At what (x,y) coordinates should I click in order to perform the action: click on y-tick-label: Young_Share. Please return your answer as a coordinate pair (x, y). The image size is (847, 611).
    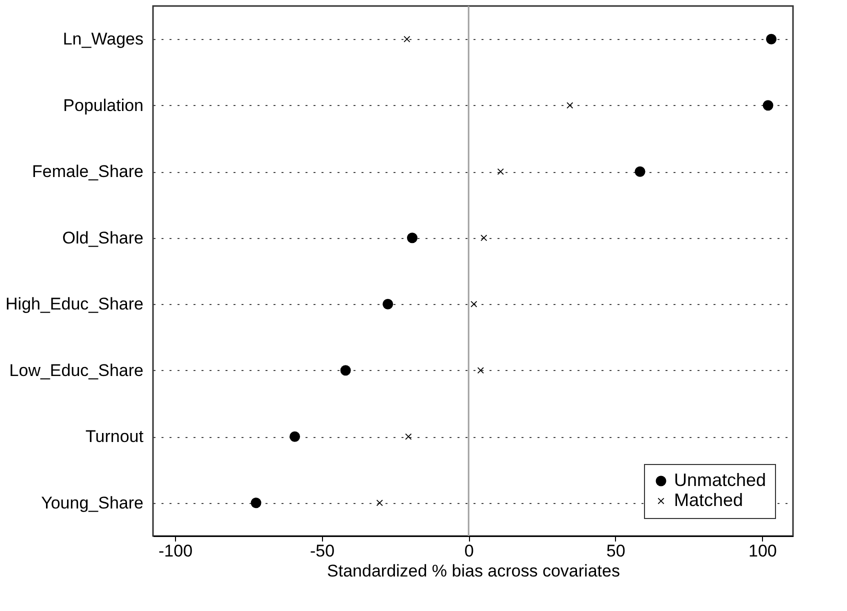
    Looking at the image, I should click on (92, 502).